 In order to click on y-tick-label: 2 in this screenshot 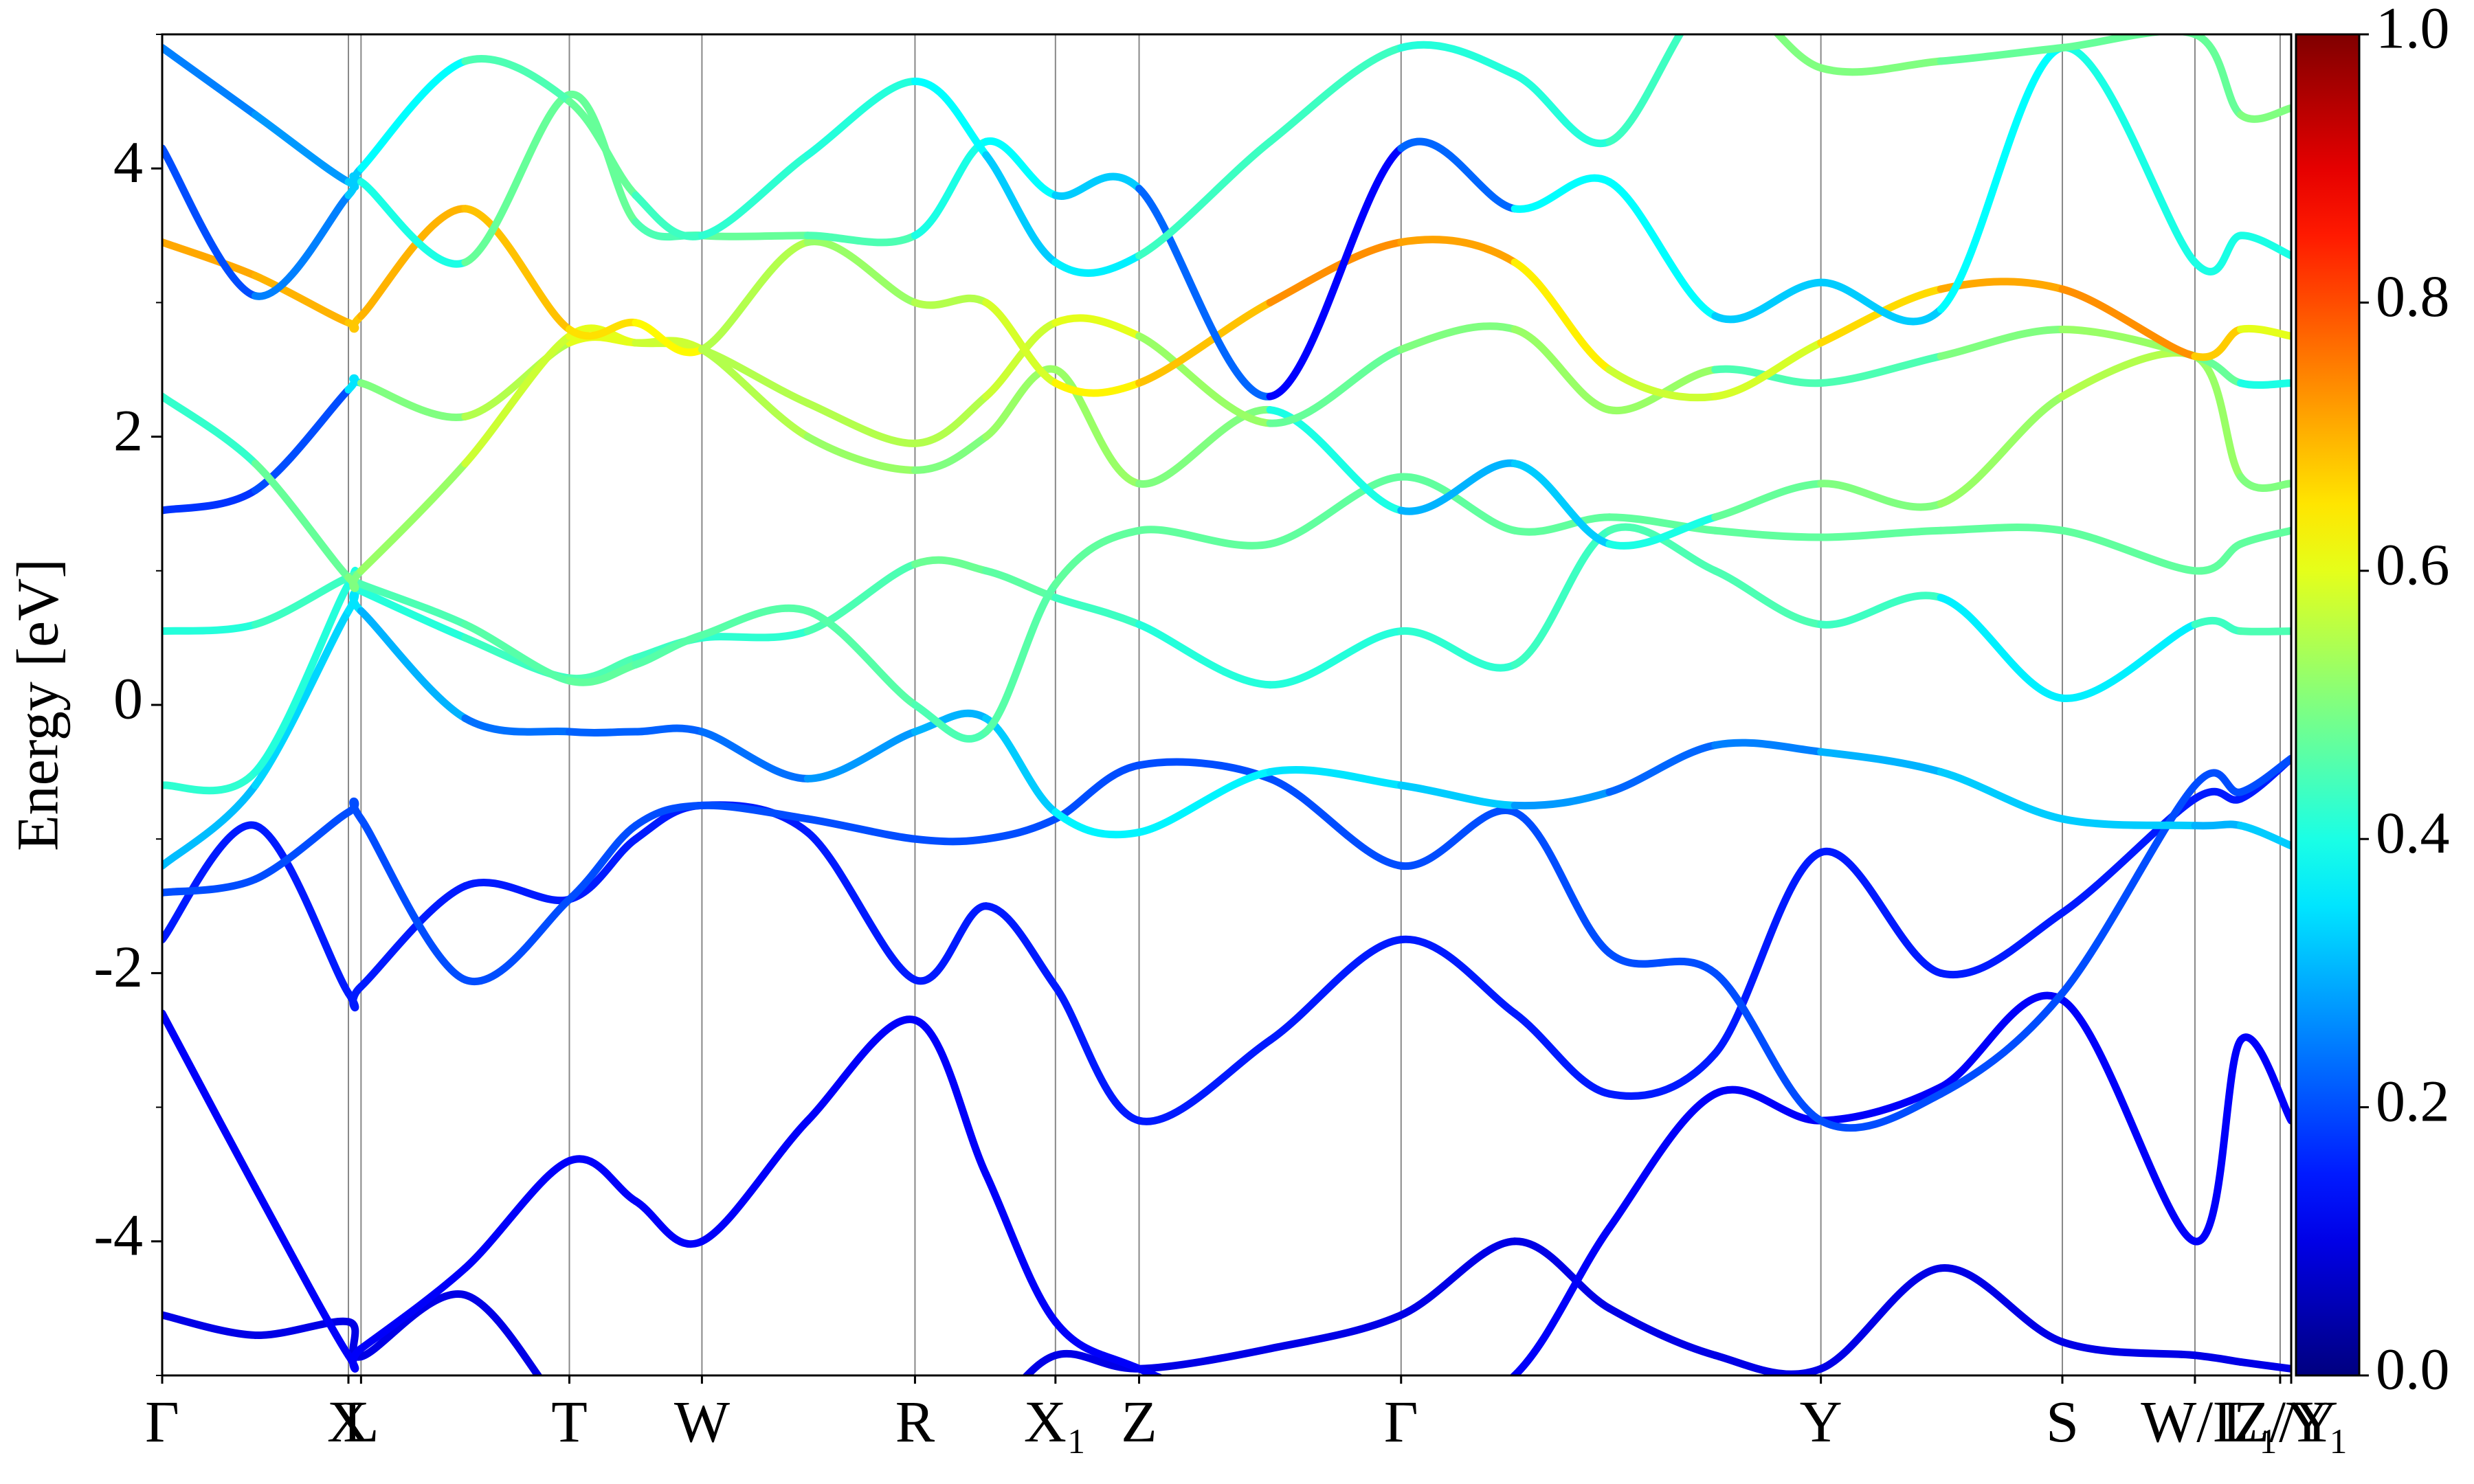, I will do `click(128, 430)`.